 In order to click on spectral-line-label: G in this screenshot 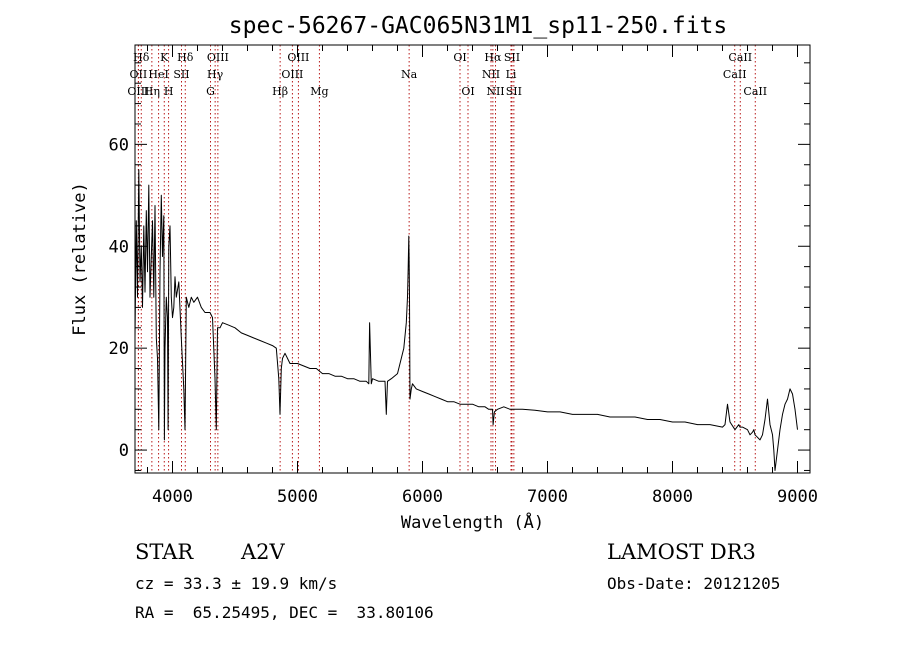, I will do `click(210, 91)`.